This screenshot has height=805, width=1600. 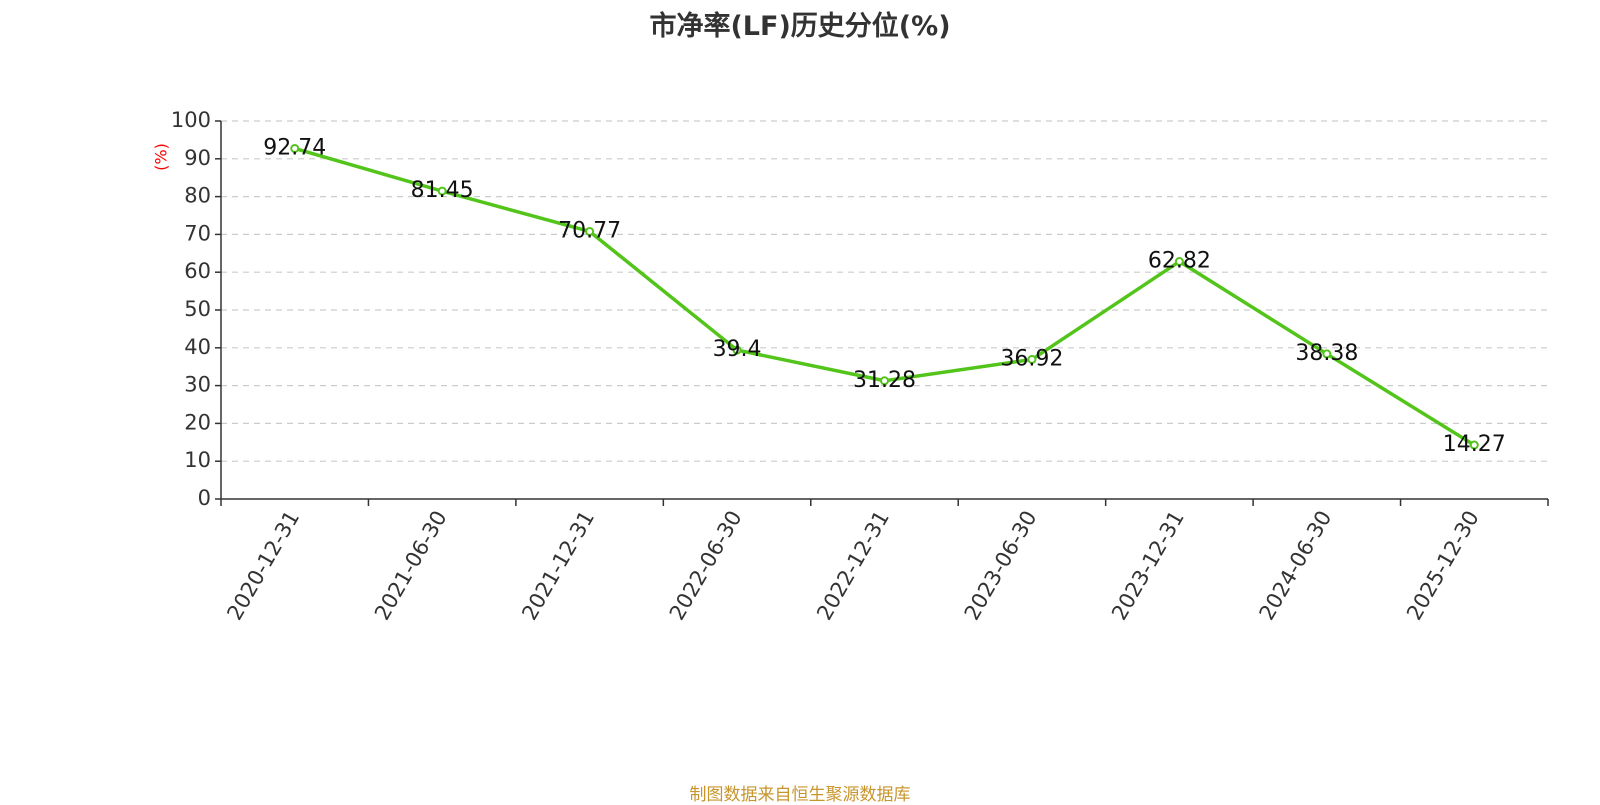 What do you see at coordinates (197, 422) in the screenshot?
I see `y-tick-label: 20` at bounding box center [197, 422].